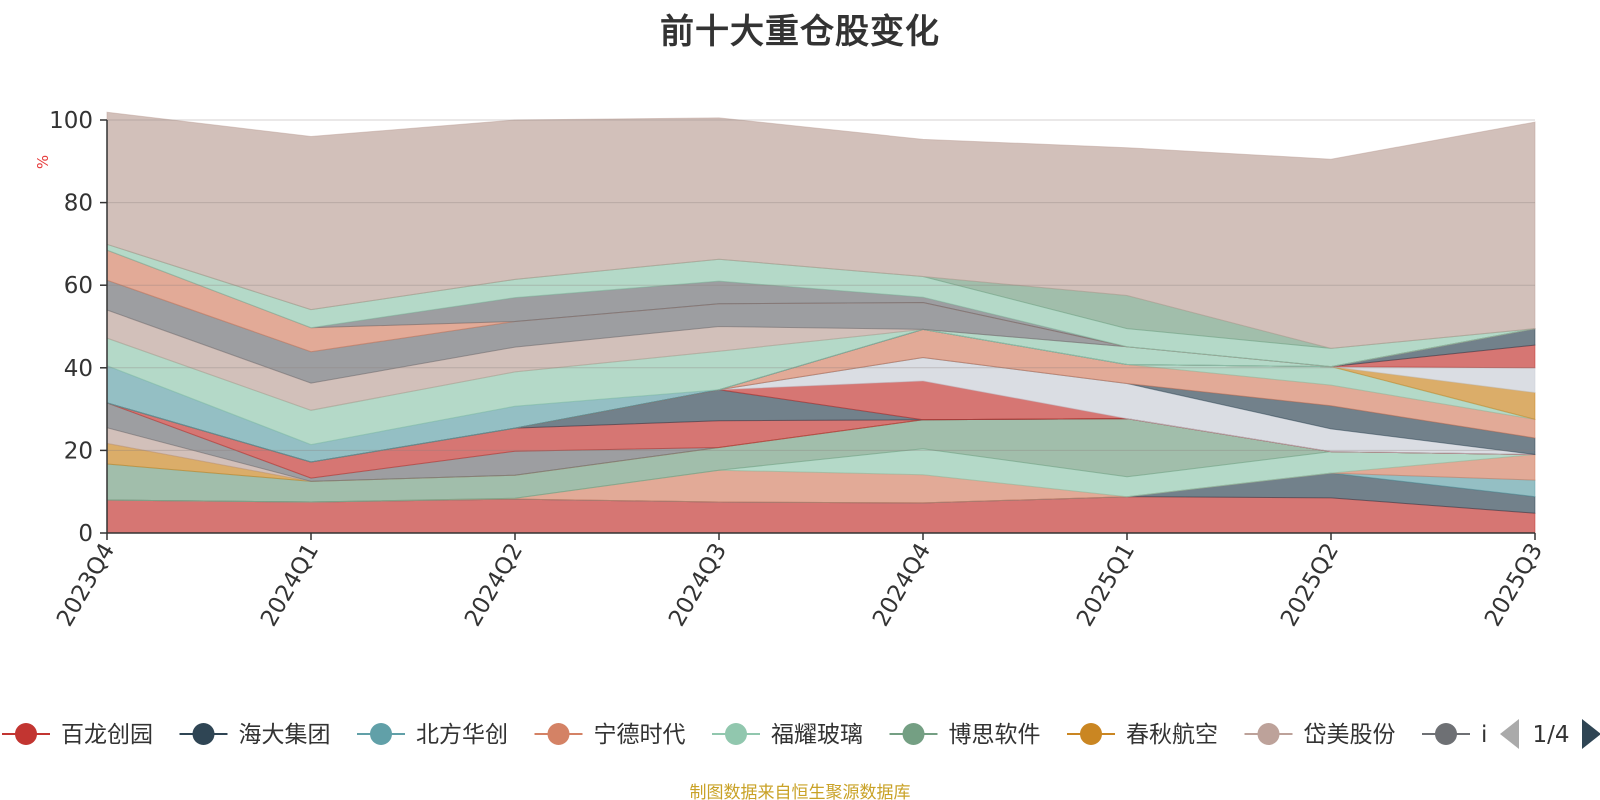 The height and width of the screenshot is (800, 1600). I want to click on y-tick-label: 80, so click(78, 204).